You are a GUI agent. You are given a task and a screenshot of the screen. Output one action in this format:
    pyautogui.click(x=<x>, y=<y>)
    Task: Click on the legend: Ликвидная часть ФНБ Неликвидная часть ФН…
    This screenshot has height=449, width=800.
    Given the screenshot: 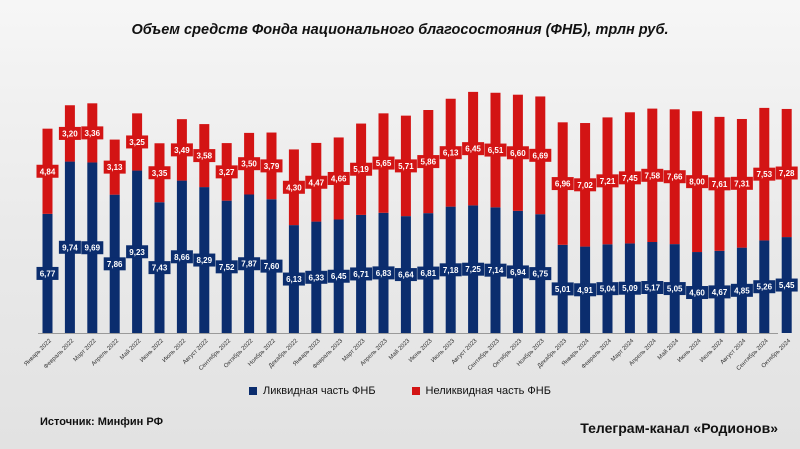 What is the action you would take?
    pyautogui.click(x=400, y=391)
    